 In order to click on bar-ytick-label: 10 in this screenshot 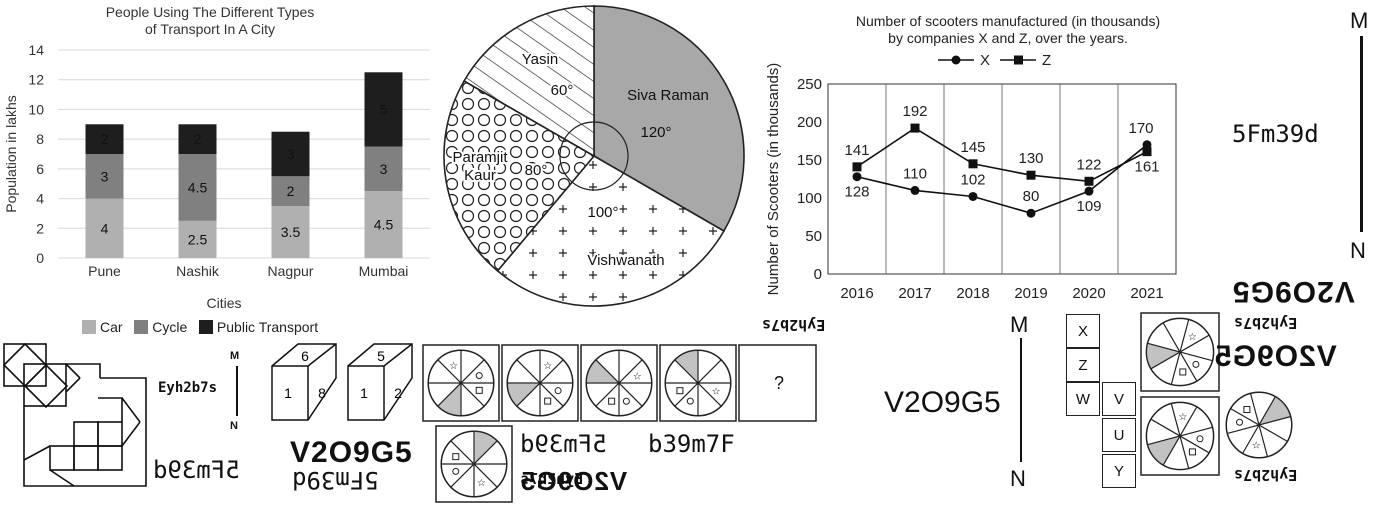, I will do `click(36, 109)`.